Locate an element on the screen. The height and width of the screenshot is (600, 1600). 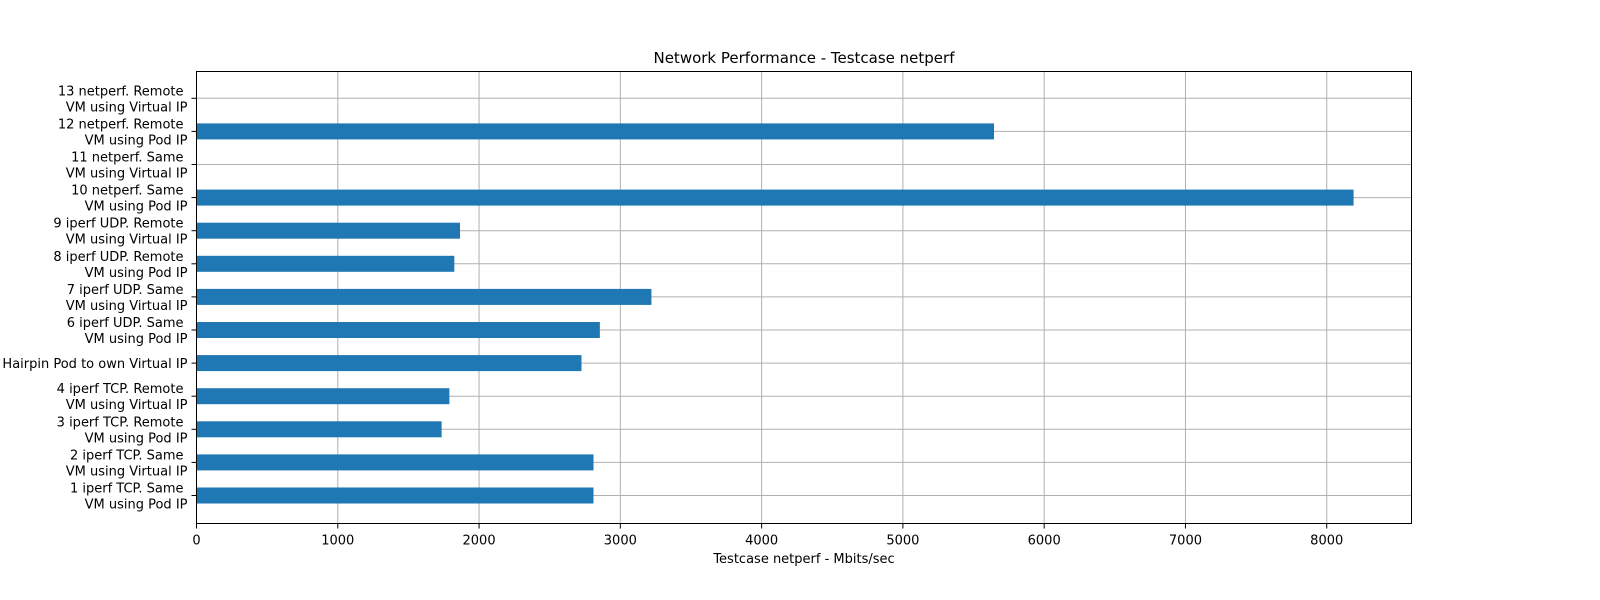
y-tick-label-line: 11 netperf. Same is located at coordinates (127, 158).